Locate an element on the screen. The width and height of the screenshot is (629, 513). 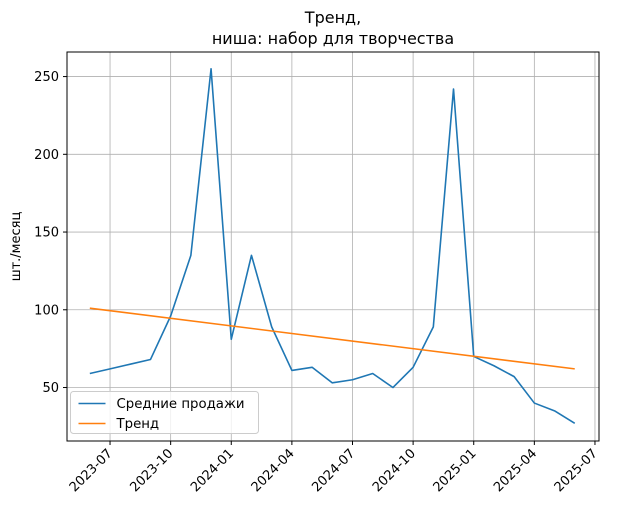
x-tick-label: 2024-10 is located at coordinates (394, 470).